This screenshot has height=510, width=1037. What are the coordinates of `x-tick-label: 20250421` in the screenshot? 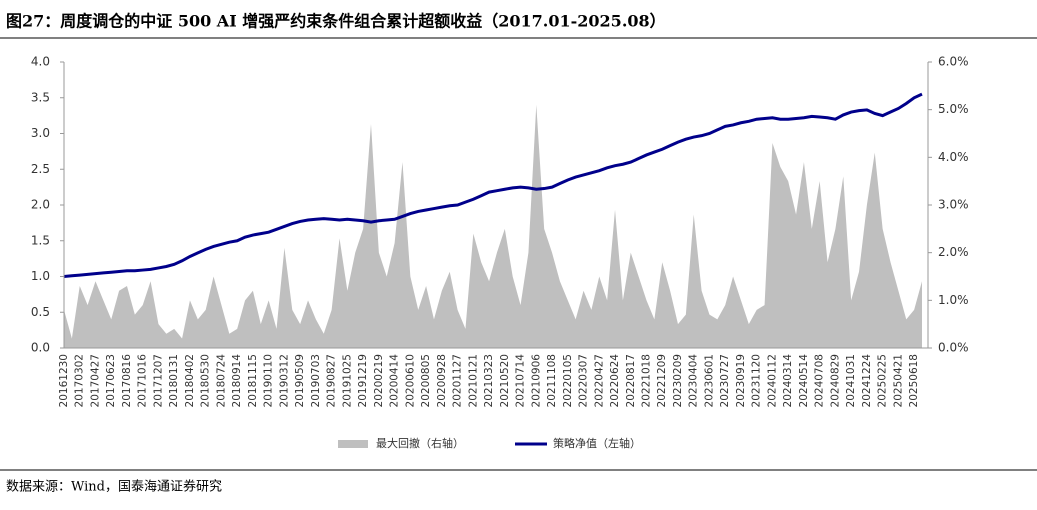 It's located at (898, 380).